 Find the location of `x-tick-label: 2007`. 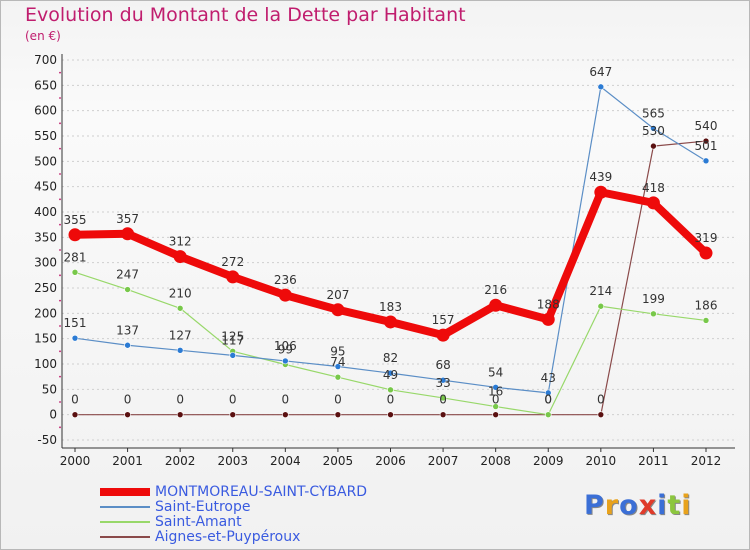

x-tick-label: 2007 is located at coordinates (443, 461).